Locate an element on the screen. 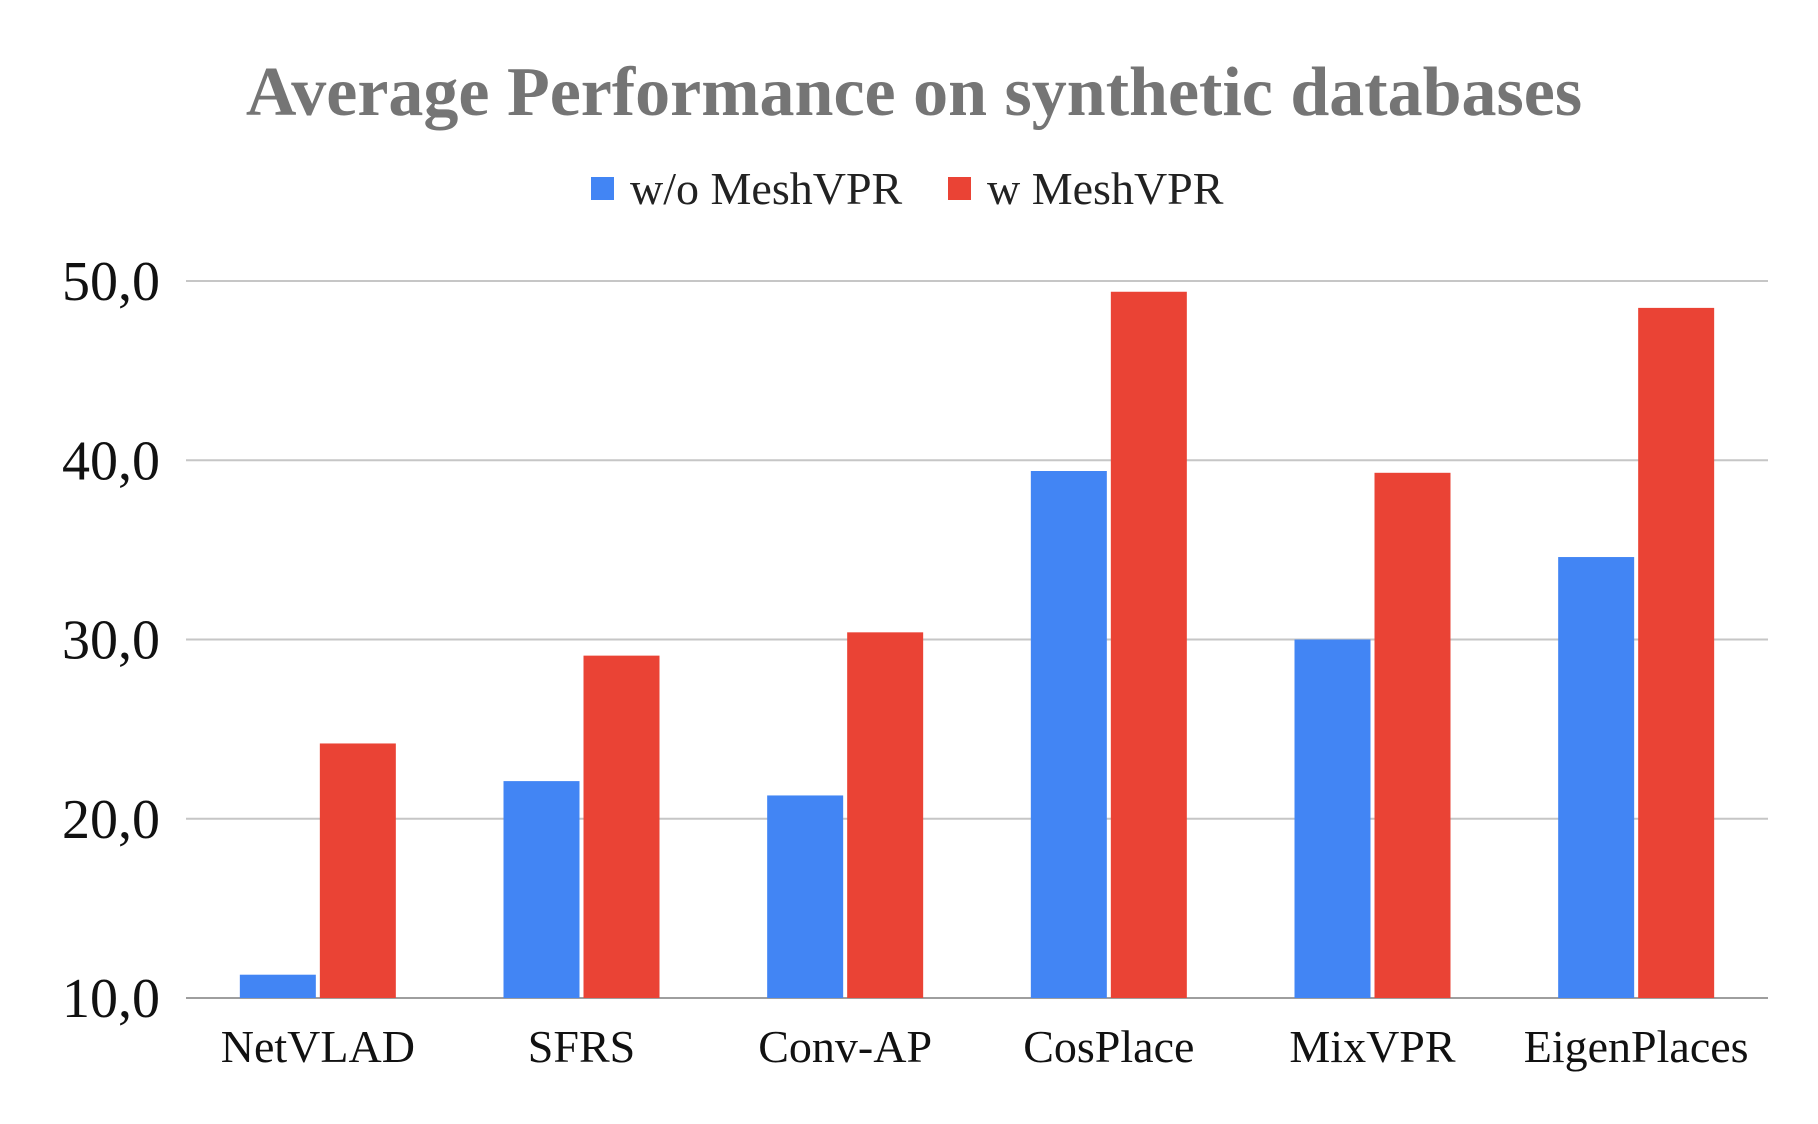 This screenshot has height=1124, width=1818. x-tick-label: Conv-AP is located at coordinates (845, 1046).